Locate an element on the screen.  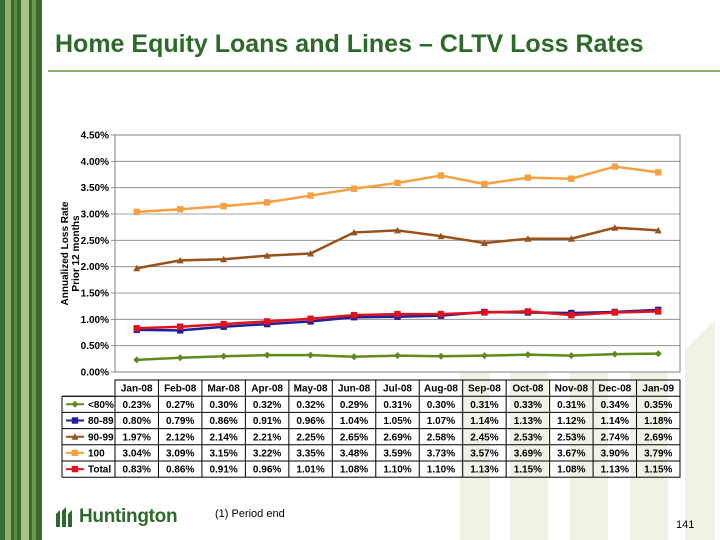
y-tick-label: 2.50% is located at coordinates (95, 241).